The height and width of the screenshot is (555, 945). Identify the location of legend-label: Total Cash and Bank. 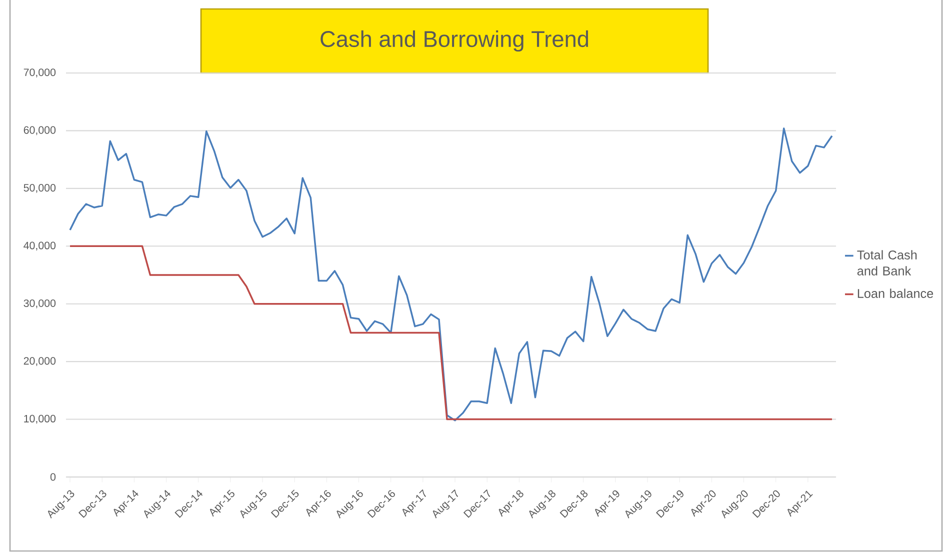
(887, 263).